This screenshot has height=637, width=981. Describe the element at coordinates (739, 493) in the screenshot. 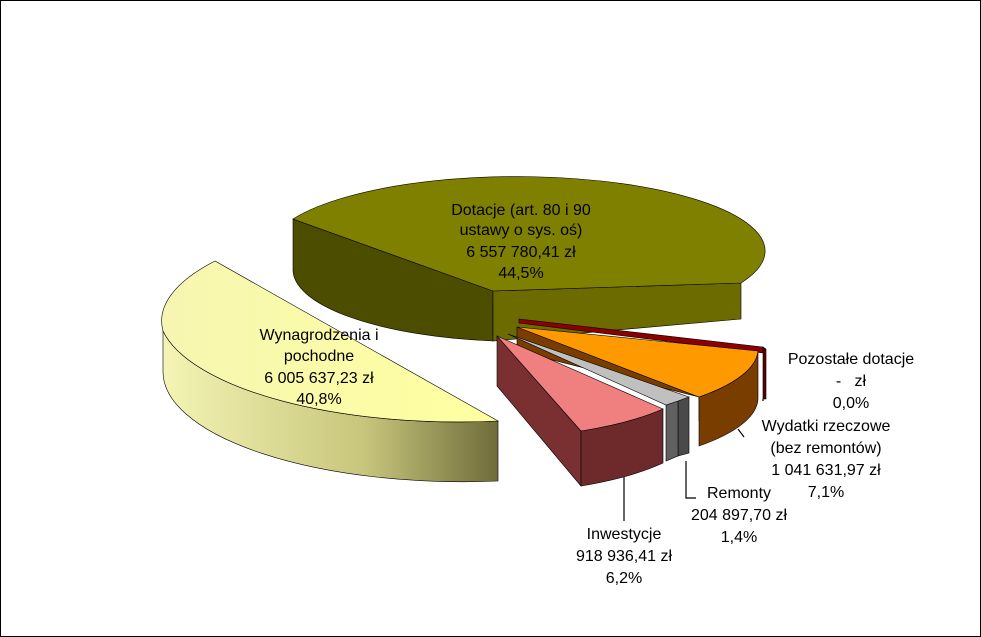

I see `label-remonty-name: Remonty` at that location.